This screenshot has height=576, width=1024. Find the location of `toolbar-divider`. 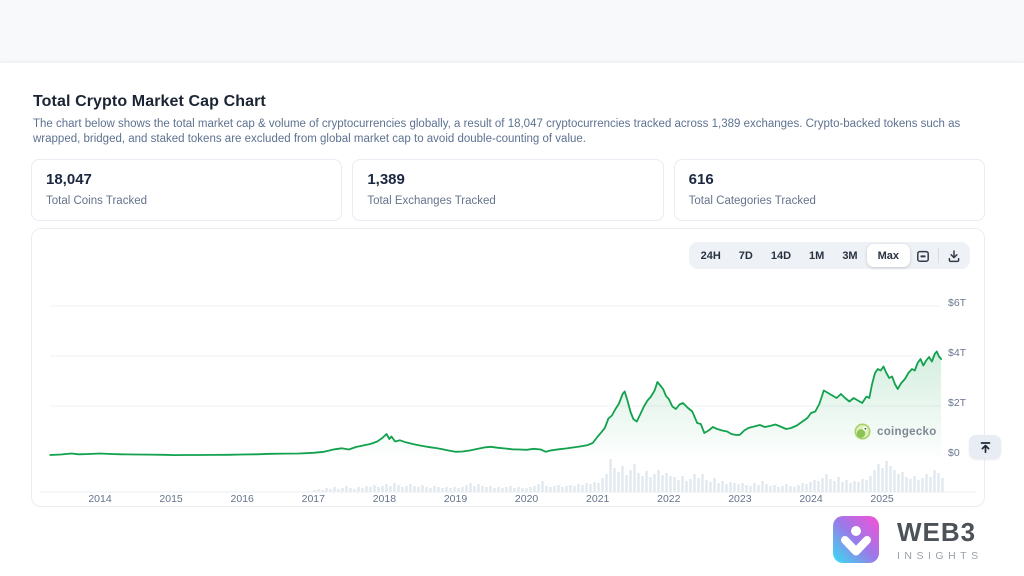

toolbar-divider is located at coordinates (938, 255).